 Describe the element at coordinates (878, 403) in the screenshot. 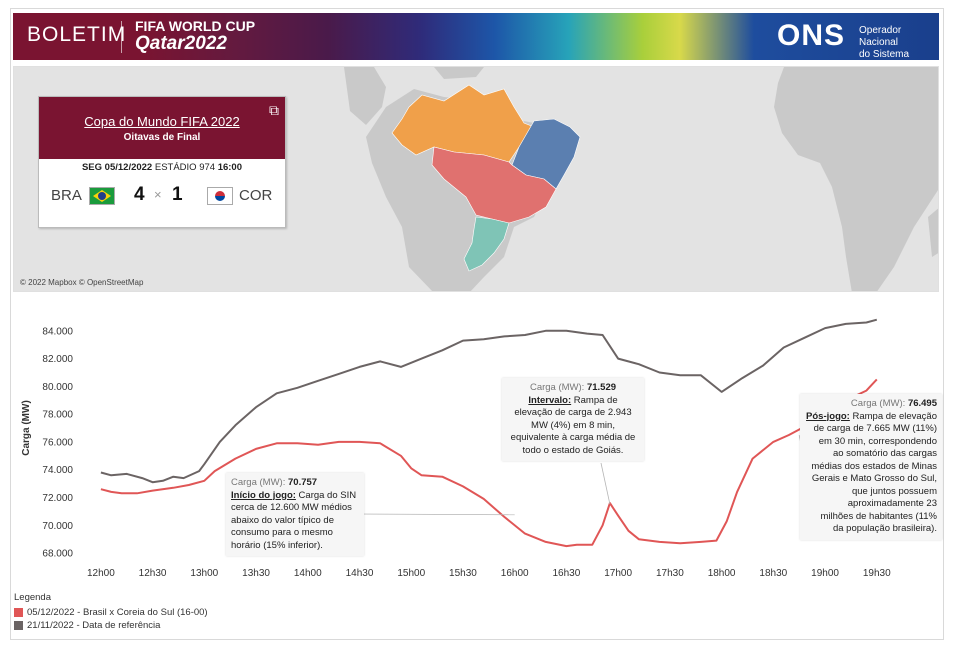

I see `annotation-postgame-label: Carga (MW):` at that location.